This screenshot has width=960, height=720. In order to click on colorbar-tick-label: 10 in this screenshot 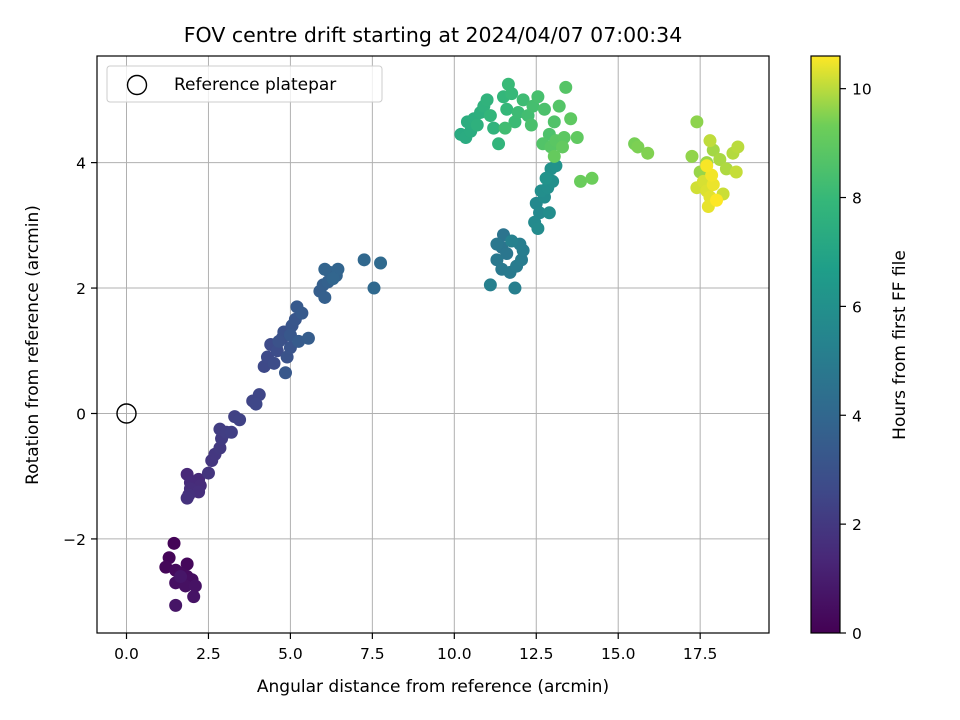, I will do `click(862, 90)`.